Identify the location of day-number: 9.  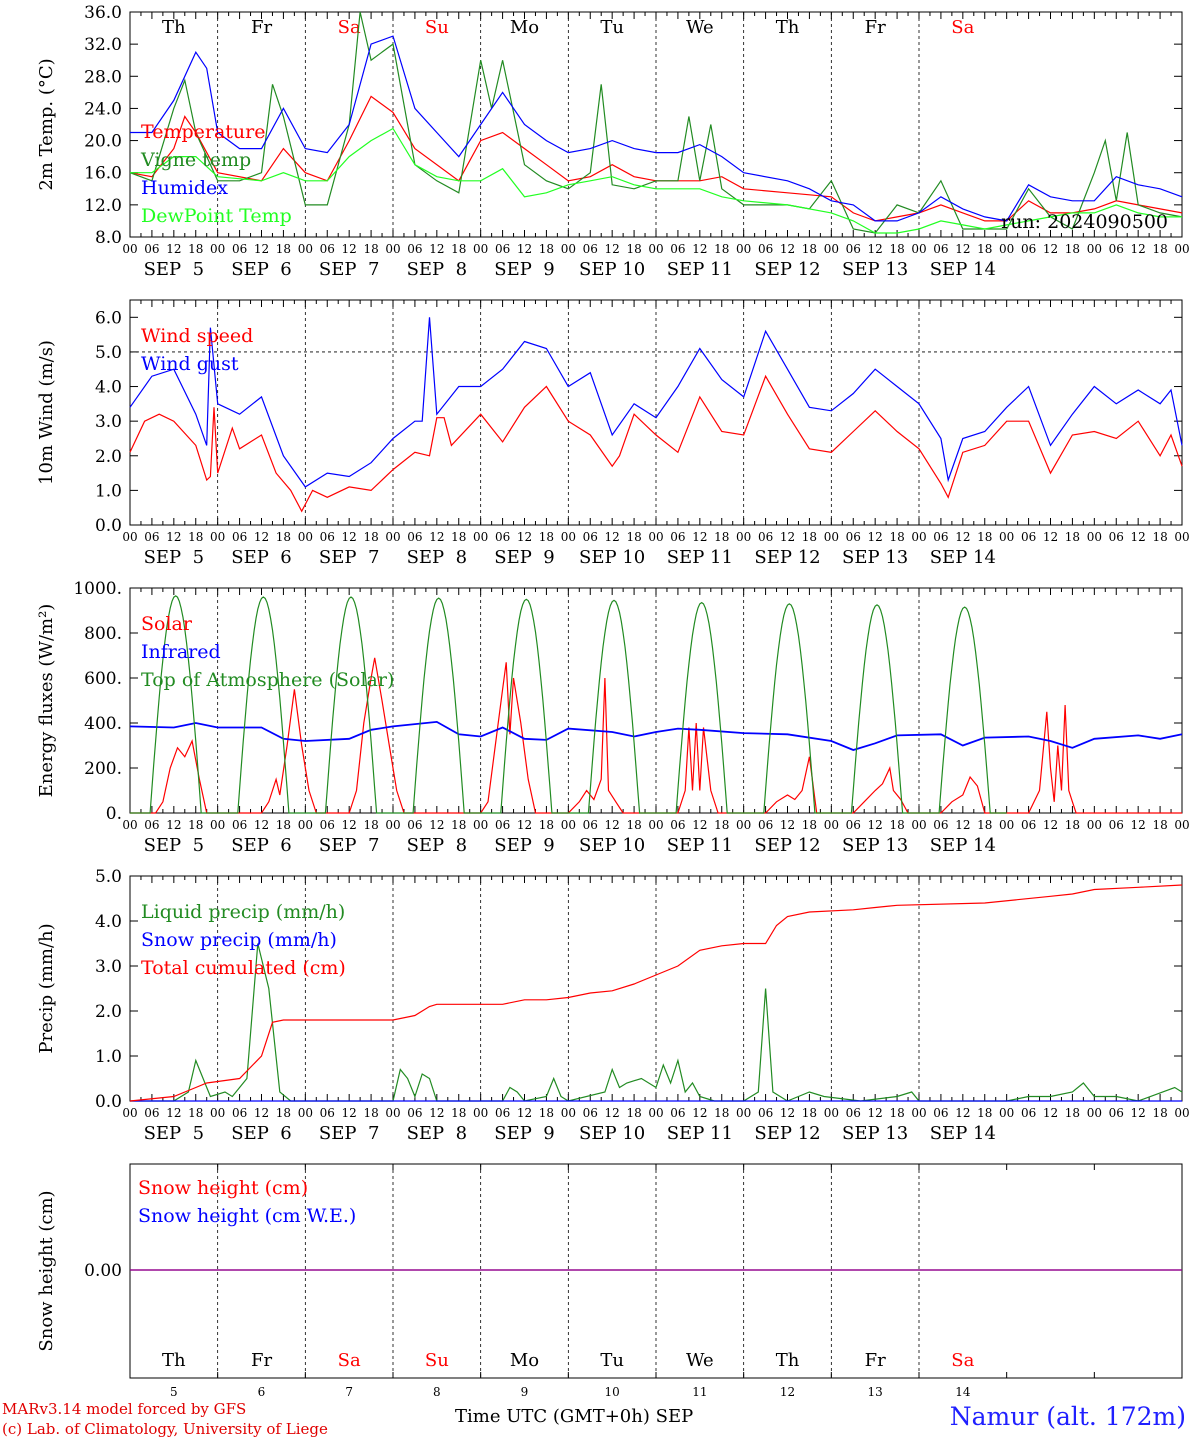
(525, 1392).